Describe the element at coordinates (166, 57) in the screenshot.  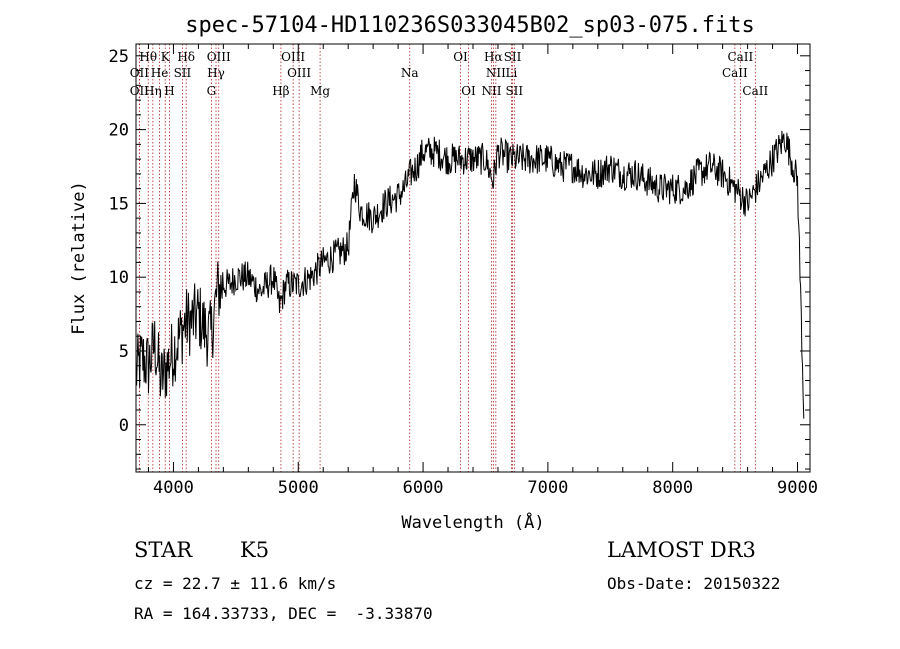
I see `spectral-line-label: K` at that location.